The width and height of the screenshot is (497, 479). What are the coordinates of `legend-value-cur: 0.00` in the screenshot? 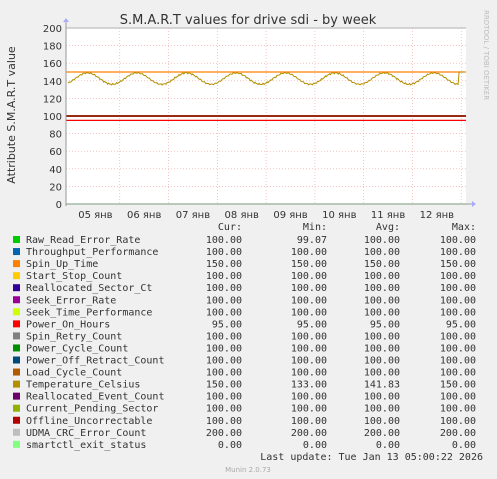 It's located at (230, 445).